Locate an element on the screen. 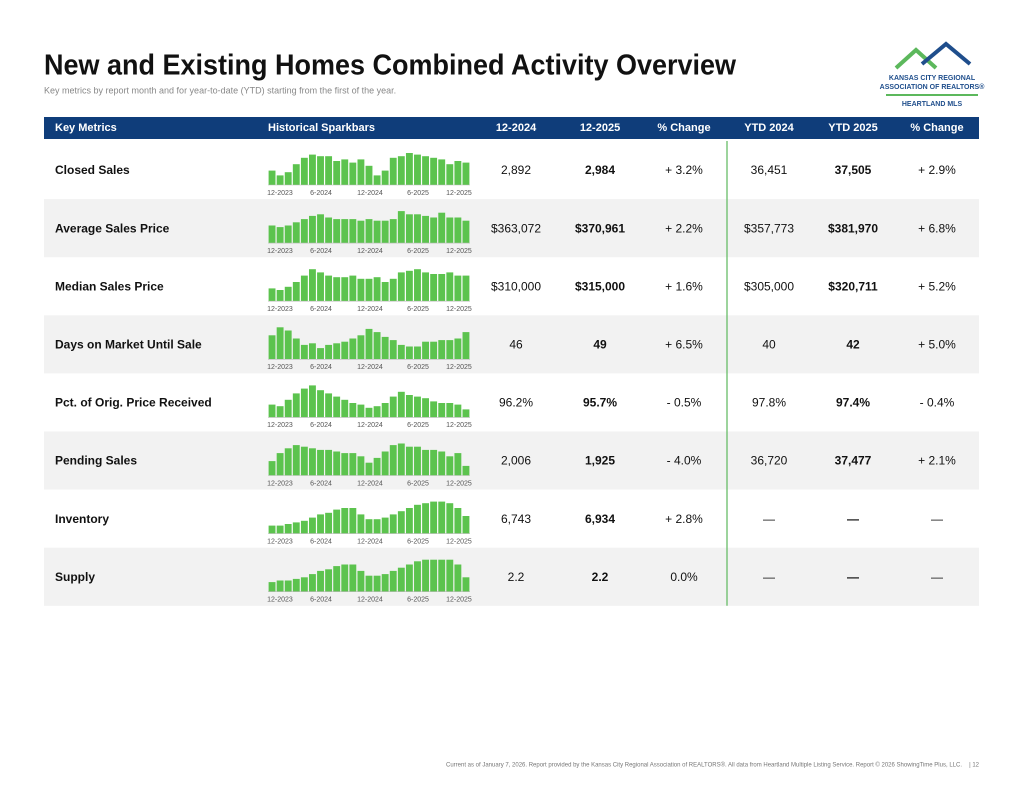 The width and height of the screenshot is (1024, 790). cell: 37,505 is located at coordinates (853, 170).